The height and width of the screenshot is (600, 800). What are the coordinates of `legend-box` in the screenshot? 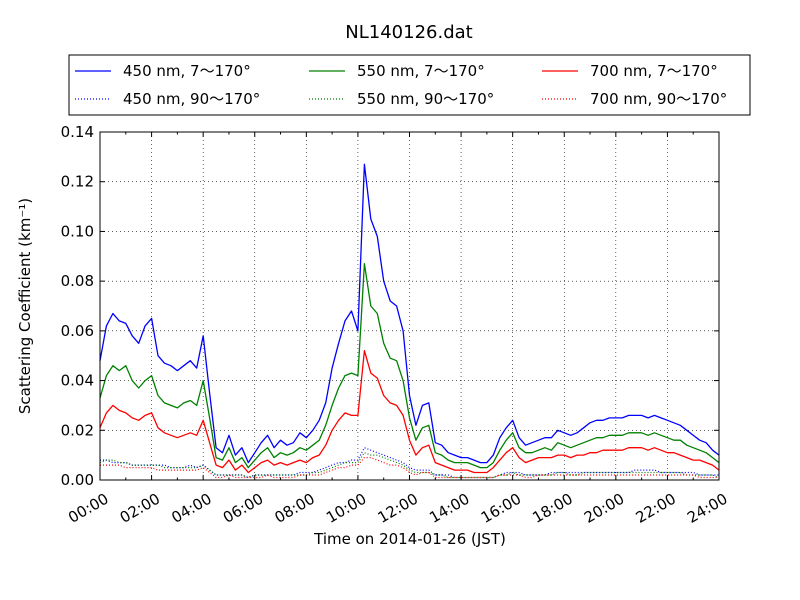 It's located at (409, 85).